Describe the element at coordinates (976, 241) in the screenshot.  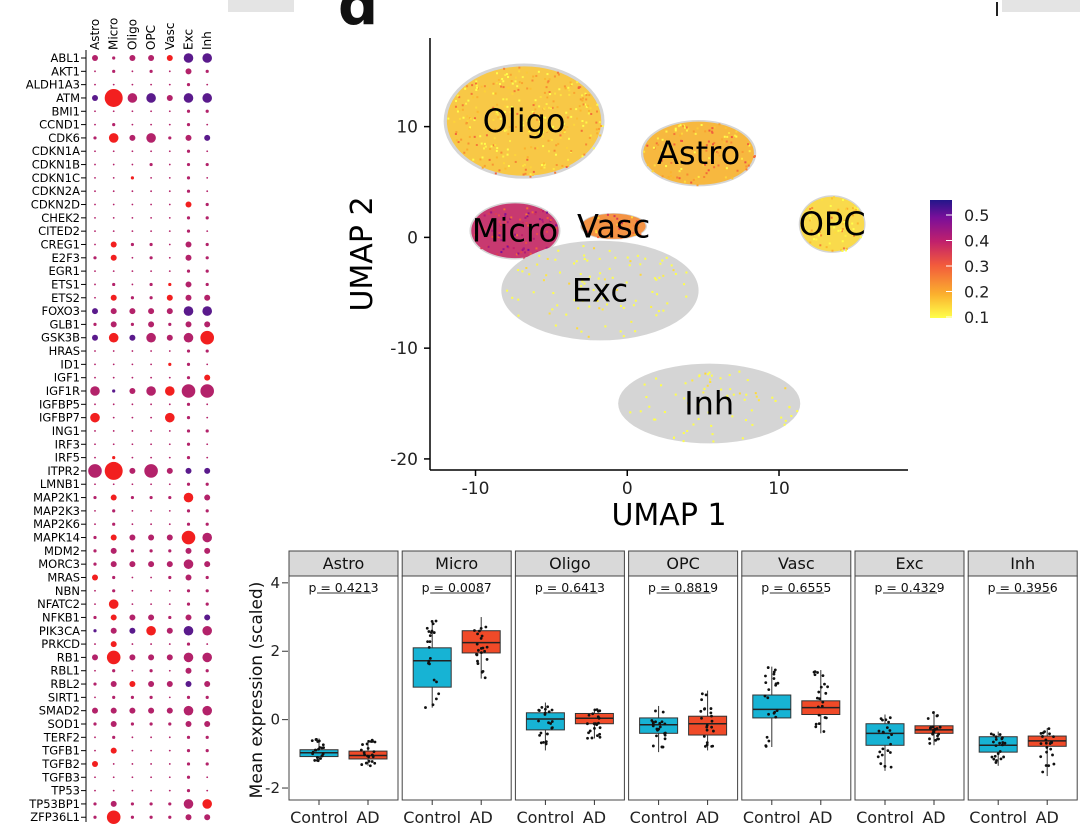
I see `colorbar-tick-label: 0.4` at that location.